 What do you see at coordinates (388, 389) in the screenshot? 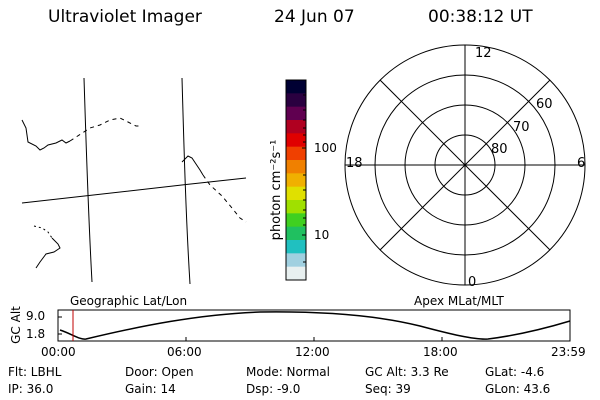
I see `seq-status: Seq: 39` at bounding box center [388, 389].